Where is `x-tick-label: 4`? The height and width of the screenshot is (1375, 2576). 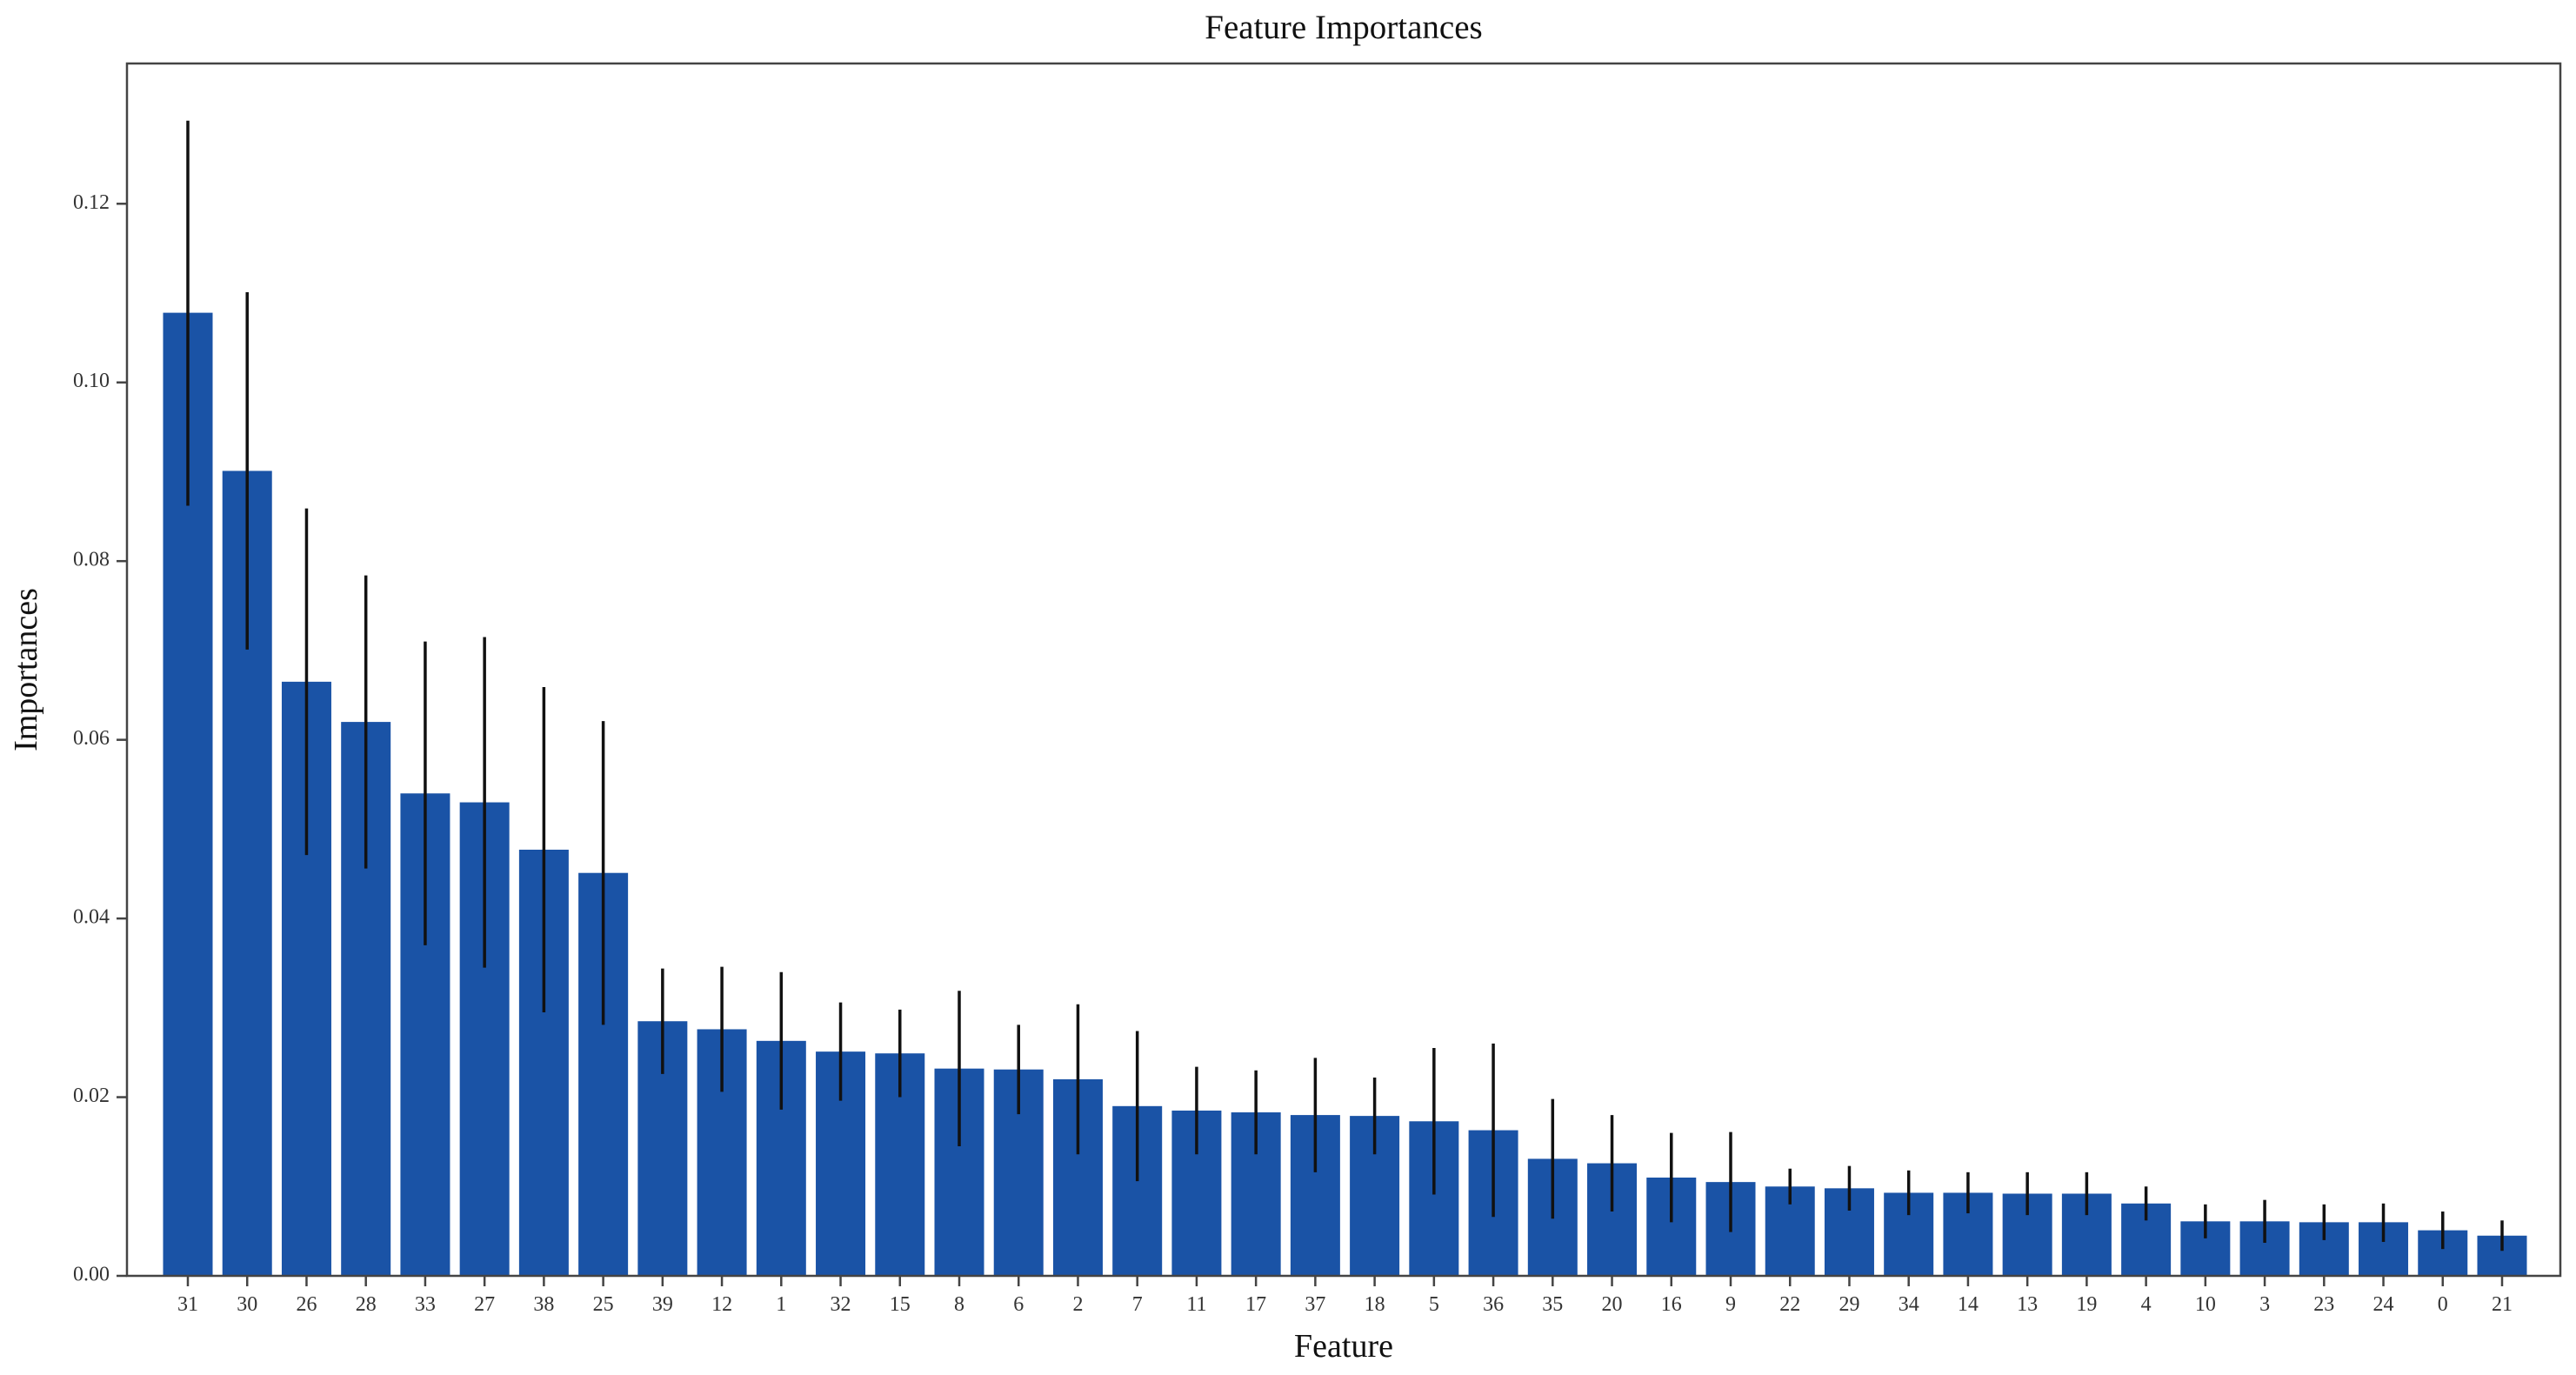
x-tick-label: 4 is located at coordinates (2146, 1305).